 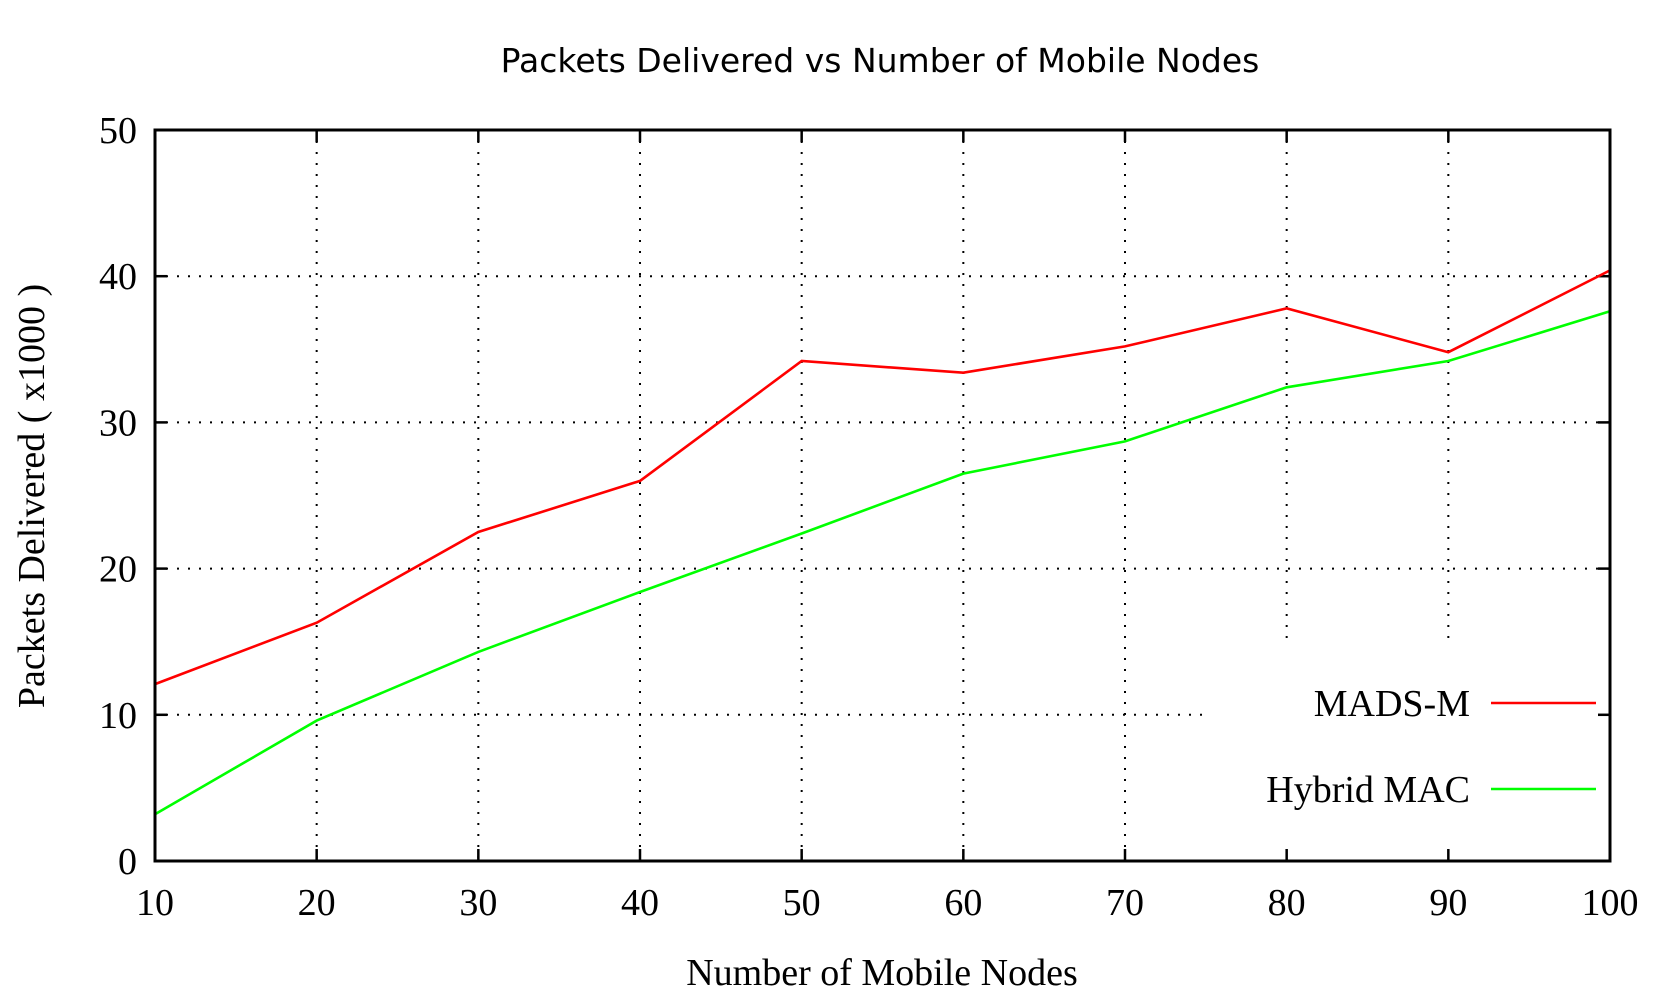 What do you see at coordinates (1368, 790) in the screenshot?
I see `legend-label-hybrid-mac: Hybrid MAC` at bounding box center [1368, 790].